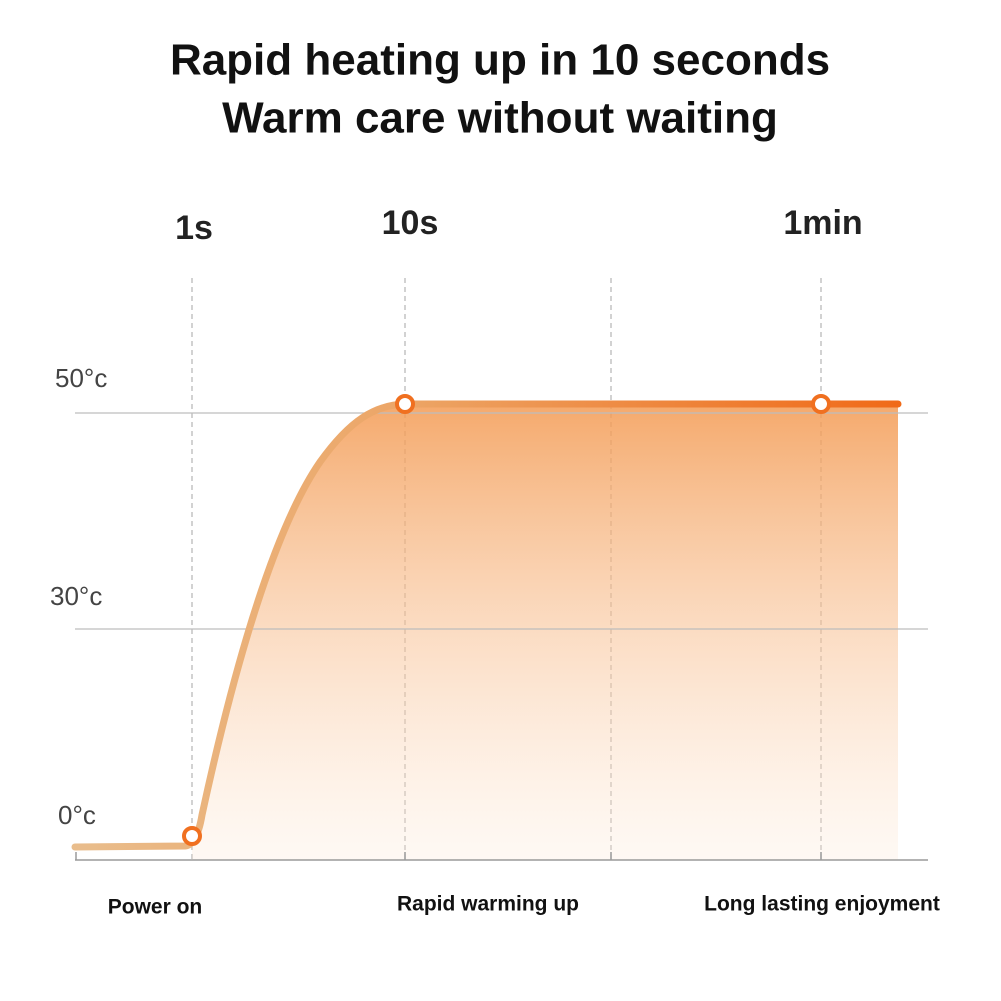 Image resolution: width=1001 pixels, height=1001 pixels. What do you see at coordinates (194, 228) in the screenshot?
I see `time-label: 1s` at bounding box center [194, 228].